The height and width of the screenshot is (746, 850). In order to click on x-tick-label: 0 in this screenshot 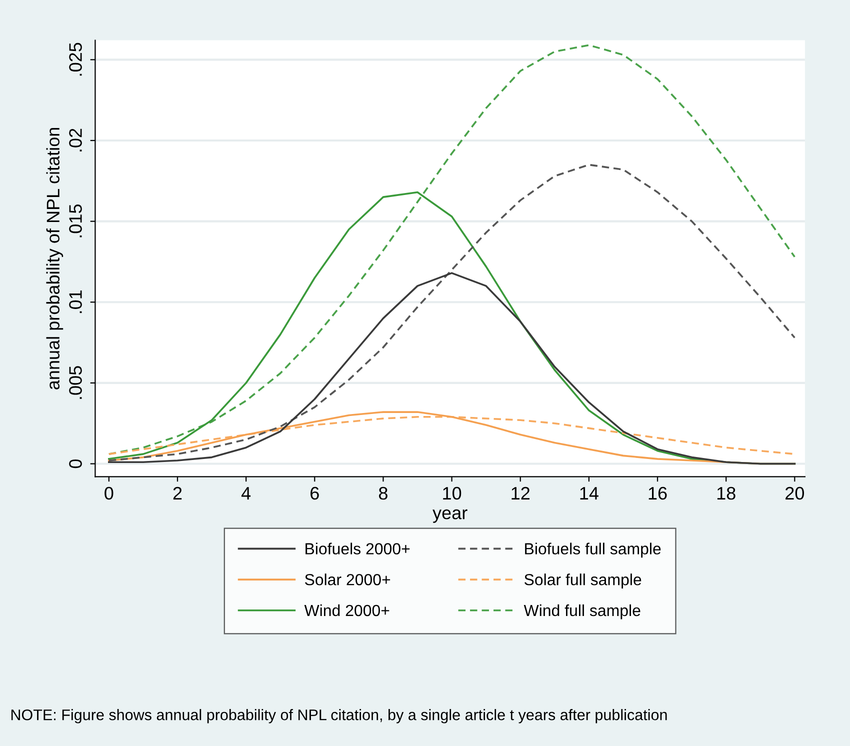, I will do `click(109, 493)`.